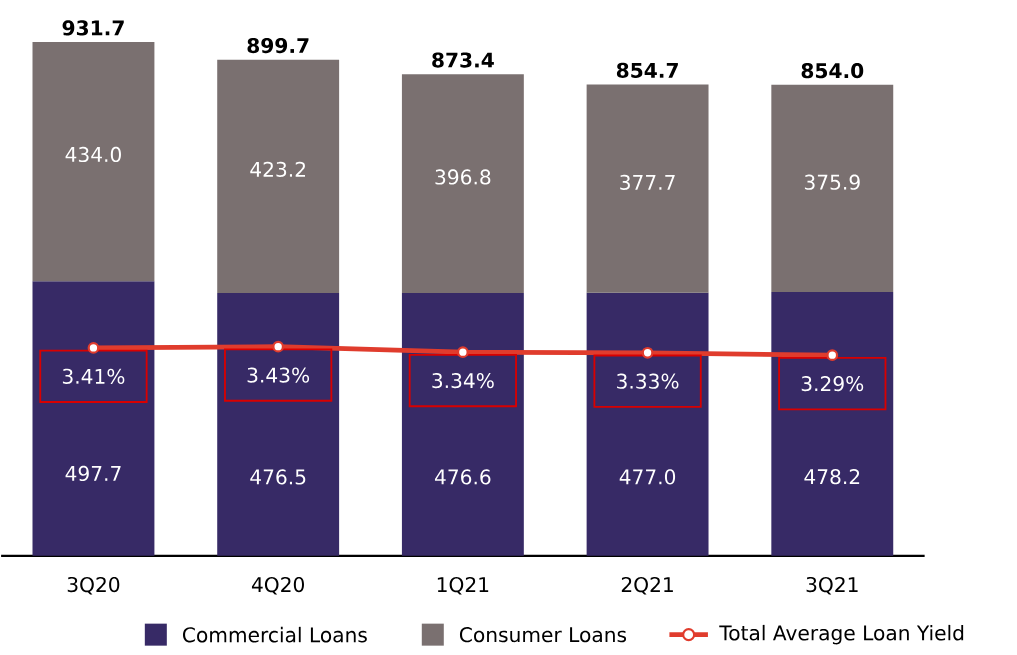 The height and width of the screenshot is (655, 1017). What do you see at coordinates (462, 477) in the screenshot?
I see `data-label: 476.6` at bounding box center [462, 477].